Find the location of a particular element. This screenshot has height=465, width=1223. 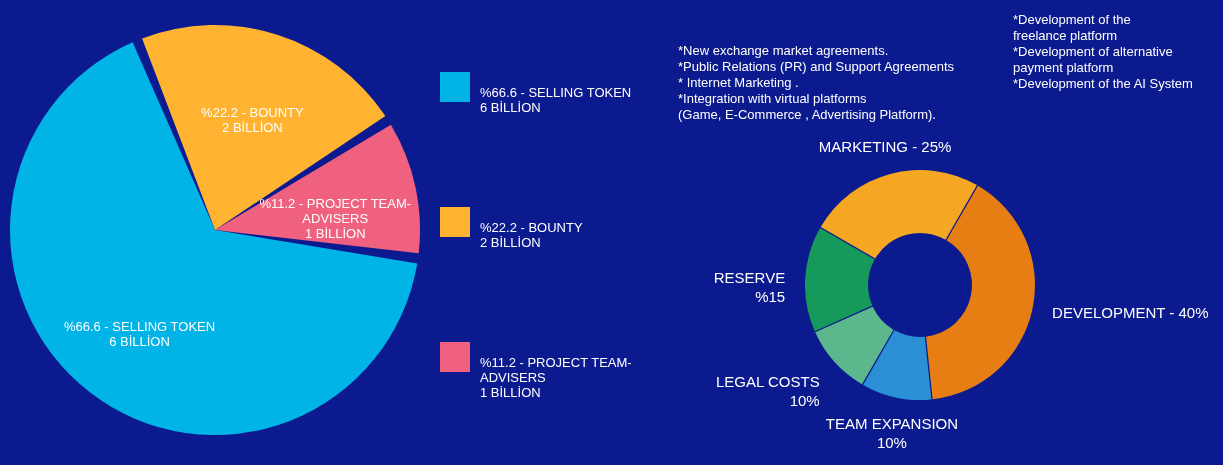

data-label: %66.6 - SELLING TOKEN 6 BİLLİON is located at coordinates (139, 334).